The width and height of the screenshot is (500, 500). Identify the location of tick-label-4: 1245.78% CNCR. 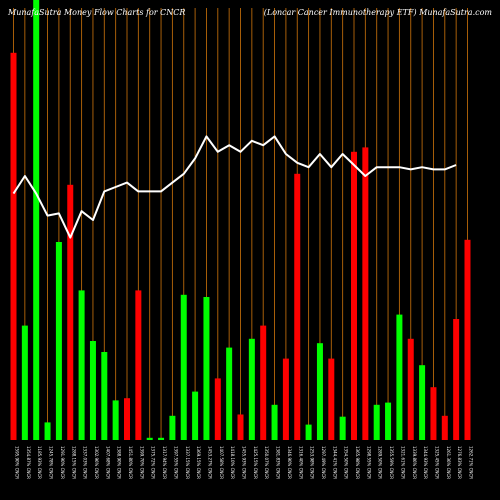
(51, 462).